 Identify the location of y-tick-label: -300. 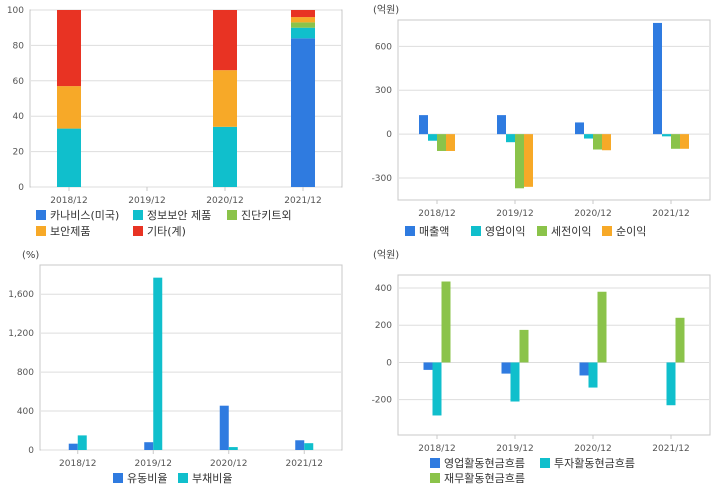
(382, 179).